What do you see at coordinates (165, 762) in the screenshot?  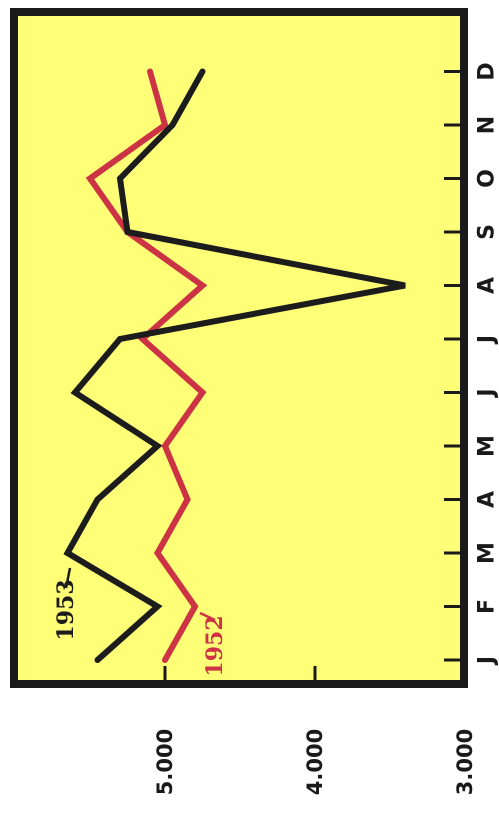 I see `value-tick-label: 5.000` at bounding box center [165, 762].